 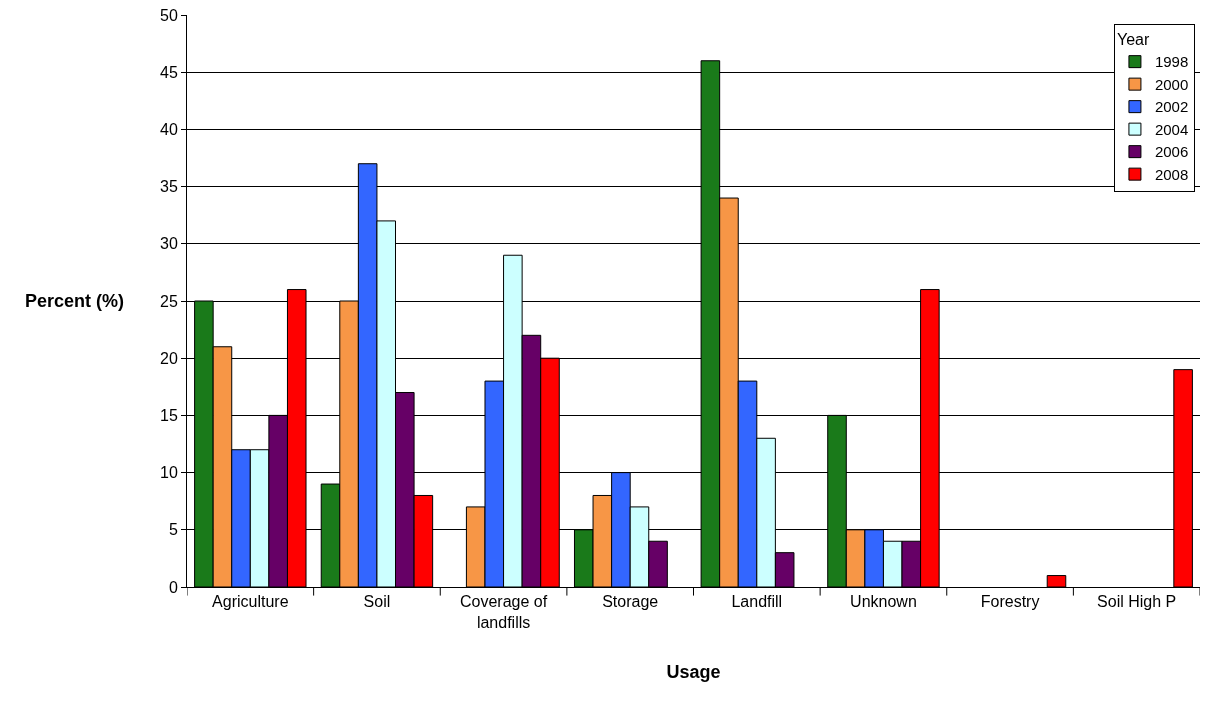 I want to click on legend-label: 1998, so click(x=1171, y=62).